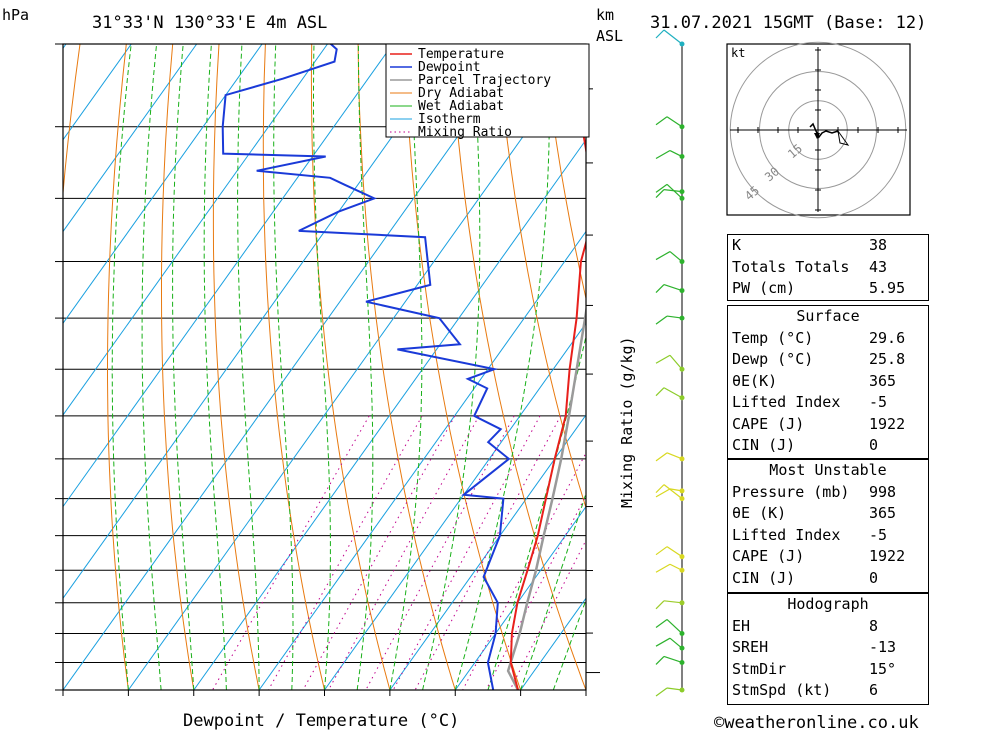 The height and width of the screenshot is (733, 1000). Describe the element at coordinates (874, 577) in the screenshot. I see `mu-cin-value: 0` at that location.